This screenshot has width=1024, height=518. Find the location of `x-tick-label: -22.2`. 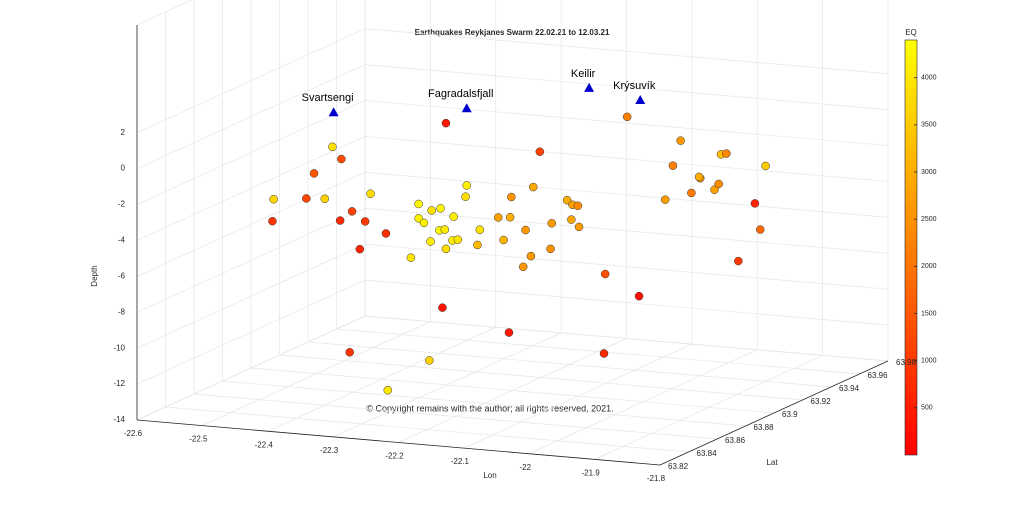

x-tick-label: -22.2 is located at coordinates (394, 456).